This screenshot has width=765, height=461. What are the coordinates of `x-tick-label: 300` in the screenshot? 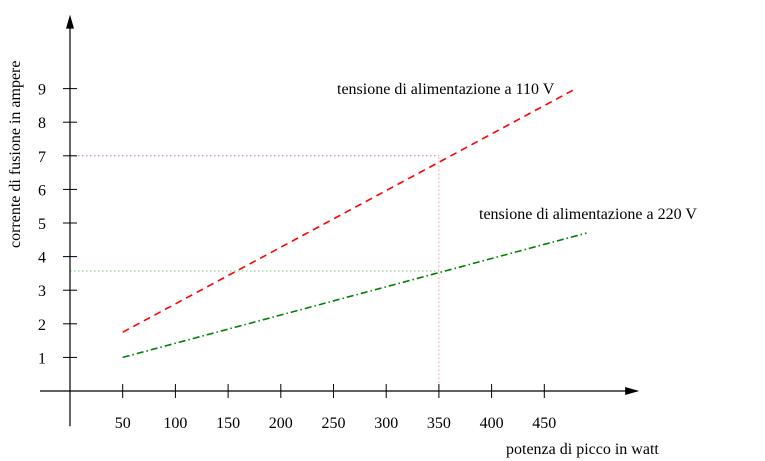 It's located at (386, 423).